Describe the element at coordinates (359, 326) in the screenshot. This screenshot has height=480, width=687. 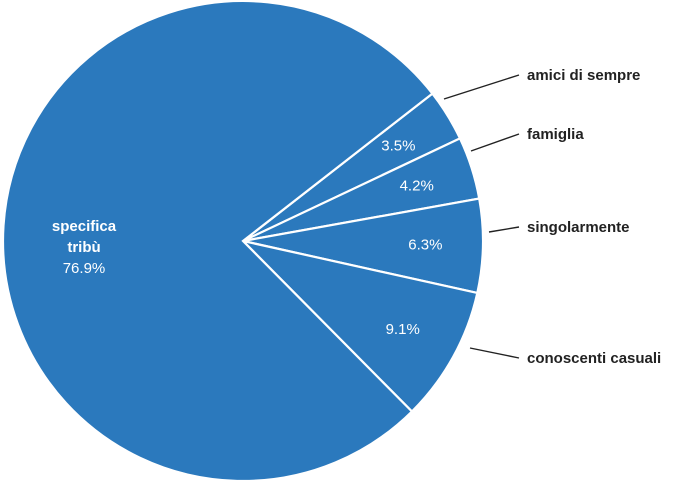
I see `pie-slice-conoscenti-casuali` at that location.